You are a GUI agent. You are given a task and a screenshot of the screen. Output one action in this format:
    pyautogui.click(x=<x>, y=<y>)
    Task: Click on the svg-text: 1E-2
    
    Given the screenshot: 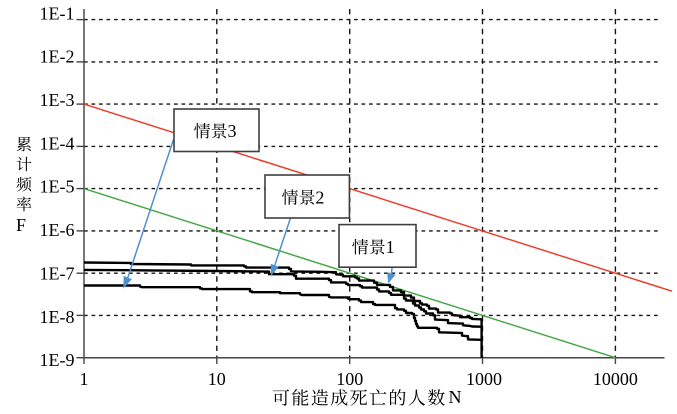 What is the action you would take?
    pyautogui.click(x=57, y=57)
    